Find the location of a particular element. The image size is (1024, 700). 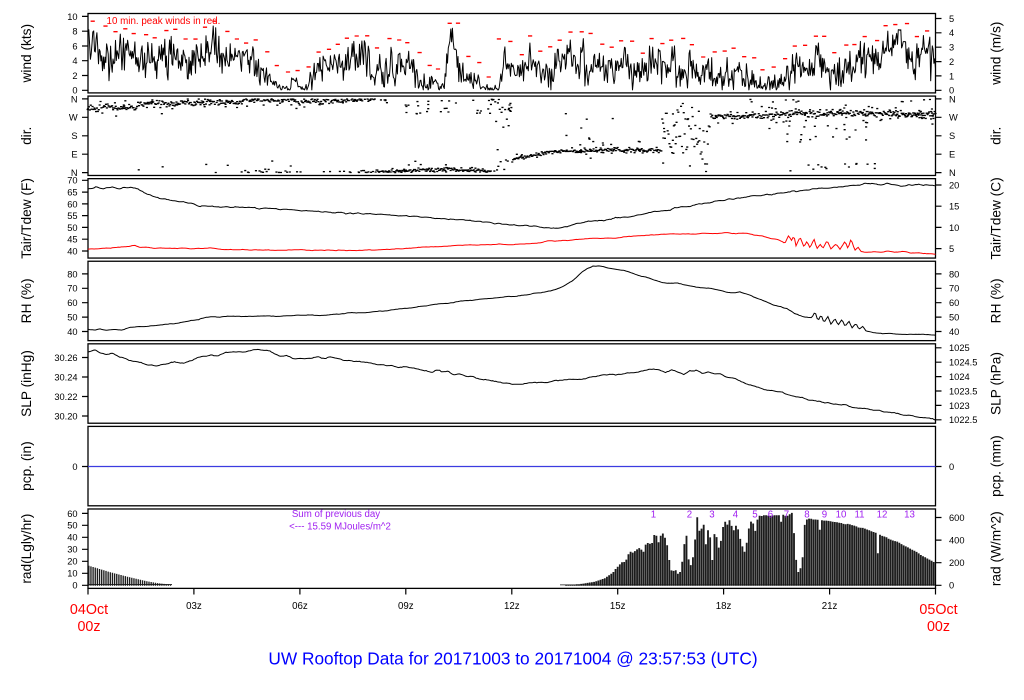

svg-text: 30.24 is located at coordinates (65, 377).